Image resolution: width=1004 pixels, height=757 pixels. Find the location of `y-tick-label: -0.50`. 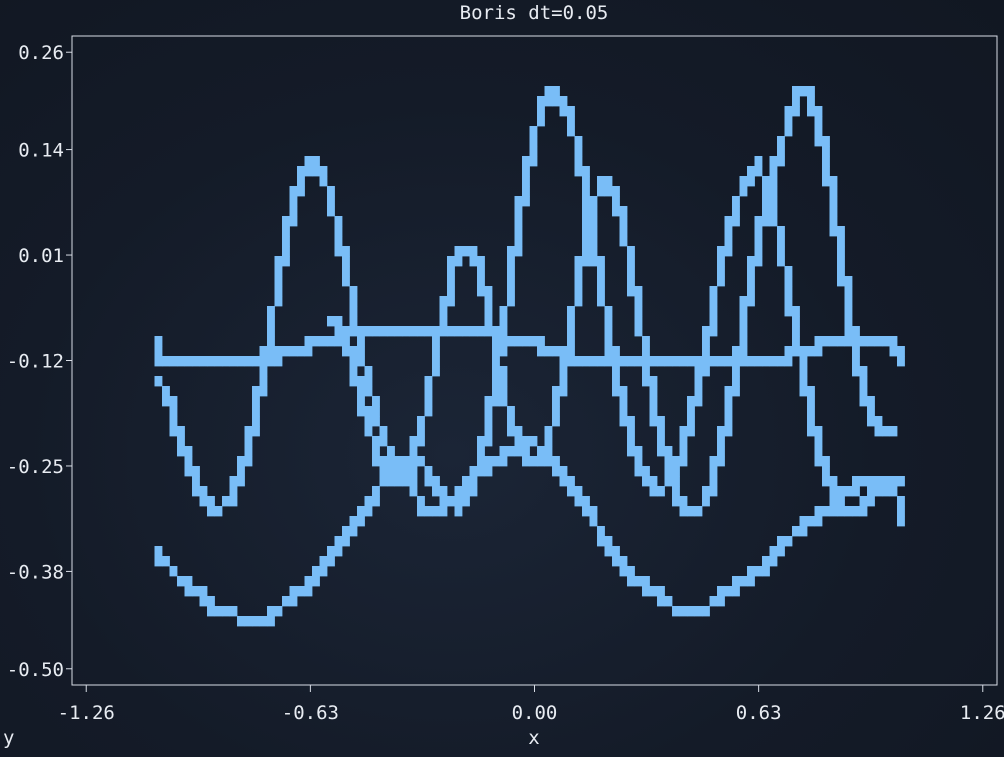

y-tick-label: -0.50 is located at coordinates (35, 670).